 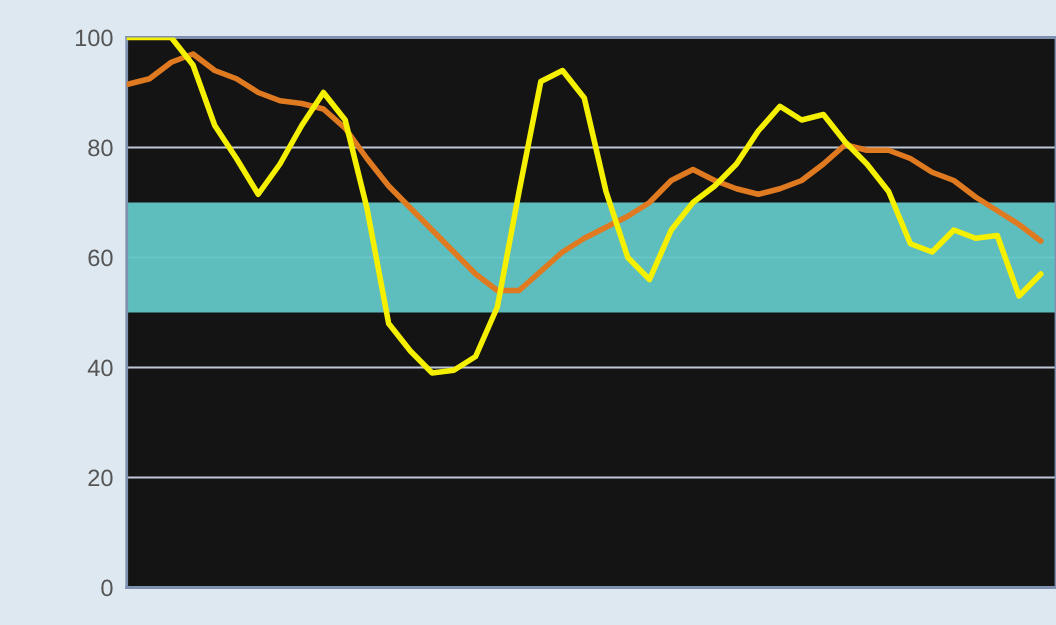 What do you see at coordinates (107, 588) in the screenshot?
I see `y-tick-label: 0` at bounding box center [107, 588].